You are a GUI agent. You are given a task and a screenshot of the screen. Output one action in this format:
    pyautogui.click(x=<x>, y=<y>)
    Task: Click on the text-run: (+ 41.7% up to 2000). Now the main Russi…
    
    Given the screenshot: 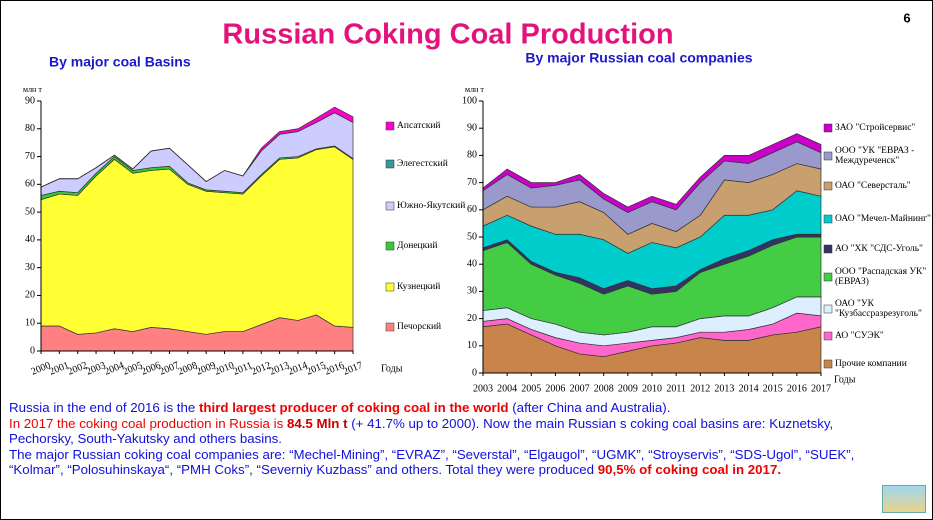 What is the action you would take?
    pyautogui.click(x=421, y=431)
    